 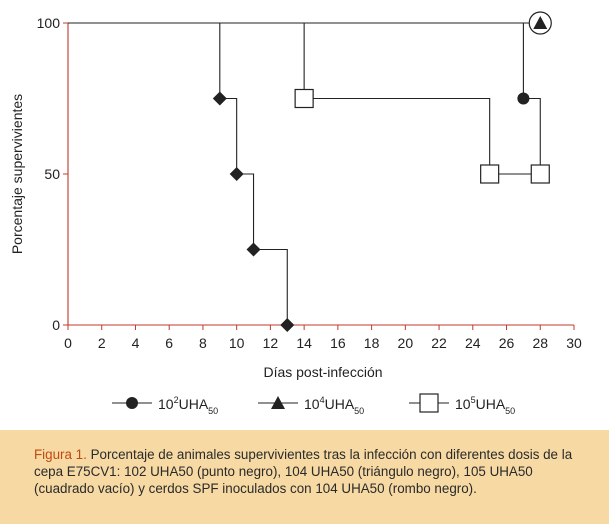 I want to click on y-tick-label: 0, so click(x=56, y=325).